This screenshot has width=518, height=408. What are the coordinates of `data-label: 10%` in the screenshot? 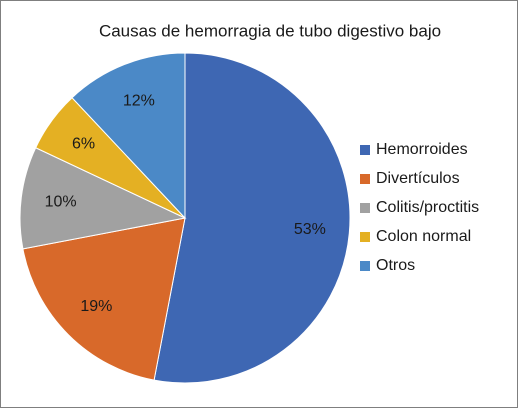 It's located at (61, 202).